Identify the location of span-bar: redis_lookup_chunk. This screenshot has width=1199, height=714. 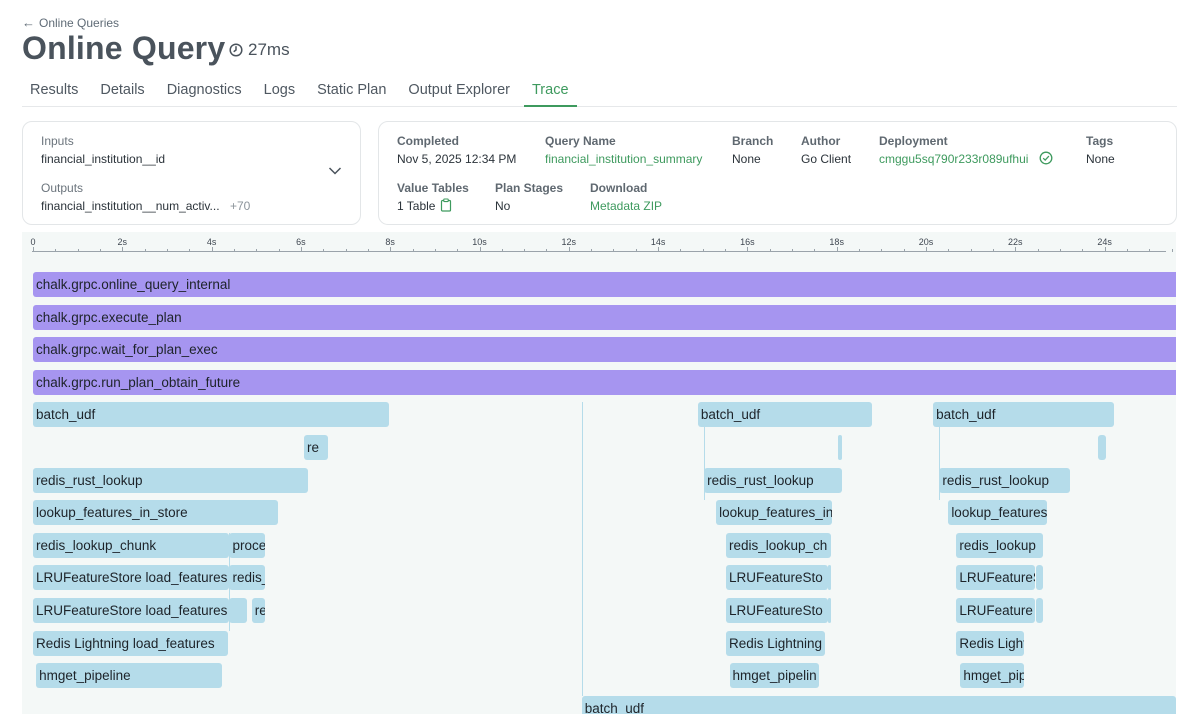
(131, 545).